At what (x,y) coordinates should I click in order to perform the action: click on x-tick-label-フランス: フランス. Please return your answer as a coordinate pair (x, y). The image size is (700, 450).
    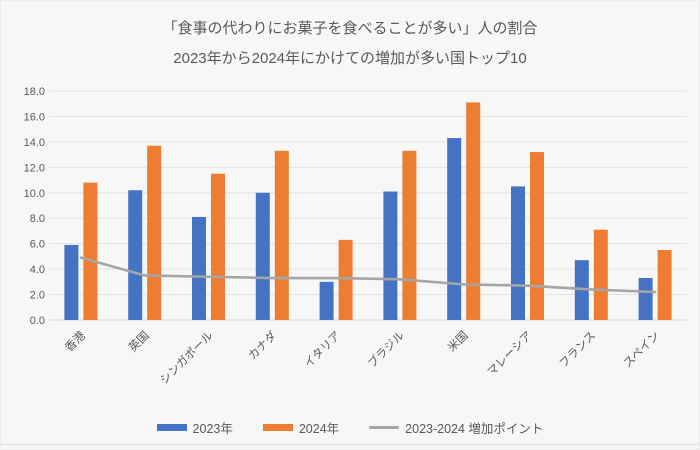
    Looking at the image, I should click on (578, 350).